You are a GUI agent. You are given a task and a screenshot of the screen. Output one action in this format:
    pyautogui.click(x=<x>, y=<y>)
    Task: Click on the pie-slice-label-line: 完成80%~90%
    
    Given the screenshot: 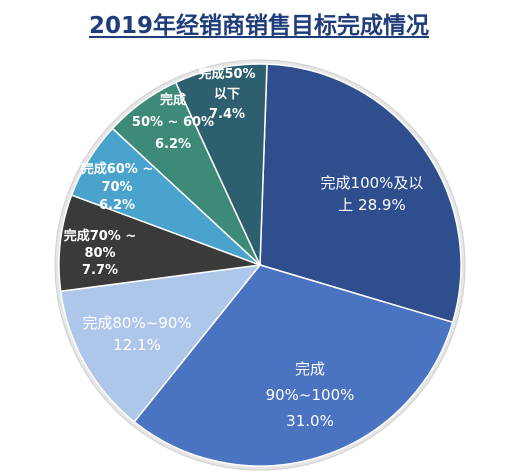 What is the action you would take?
    pyautogui.click(x=136, y=323)
    